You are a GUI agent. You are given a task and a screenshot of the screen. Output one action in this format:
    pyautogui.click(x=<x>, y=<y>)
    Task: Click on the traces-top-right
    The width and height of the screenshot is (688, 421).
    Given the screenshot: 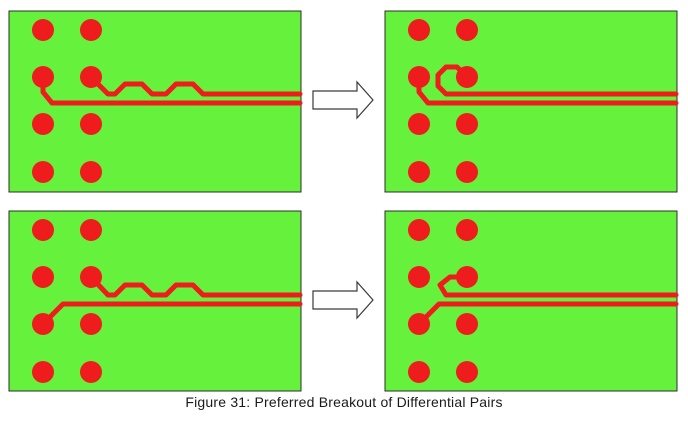 What is the action you would take?
    pyautogui.click(x=547, y=85)
    